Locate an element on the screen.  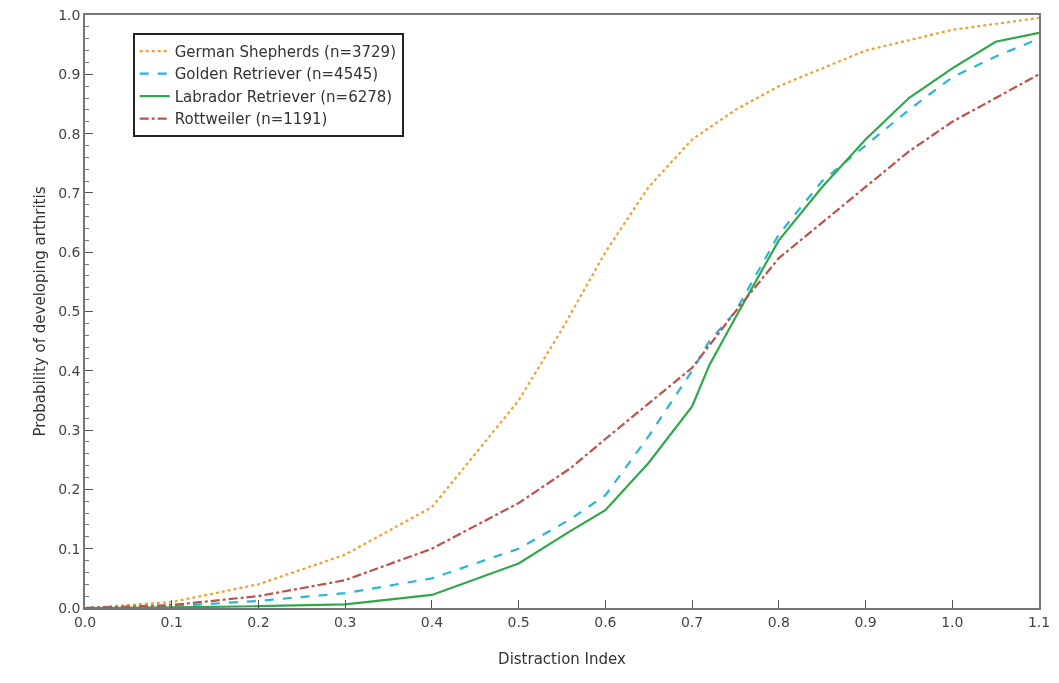
legend-label: Labrador Retriever (n=6278) is located at coordinates (283, 96).